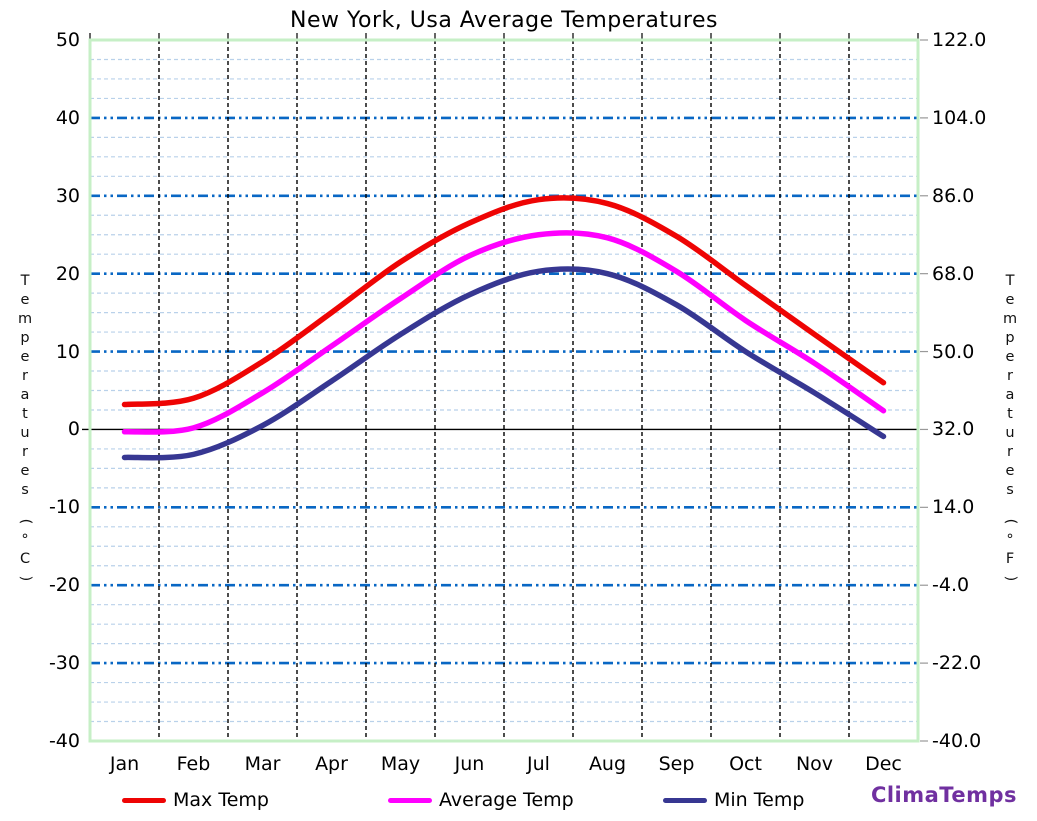 This screenshot has width=1037, height=821. Describe the element at coordinates (953, 273) in the screenshot. I see `y-tick-label-fahrenheit: 68.0` at that location.